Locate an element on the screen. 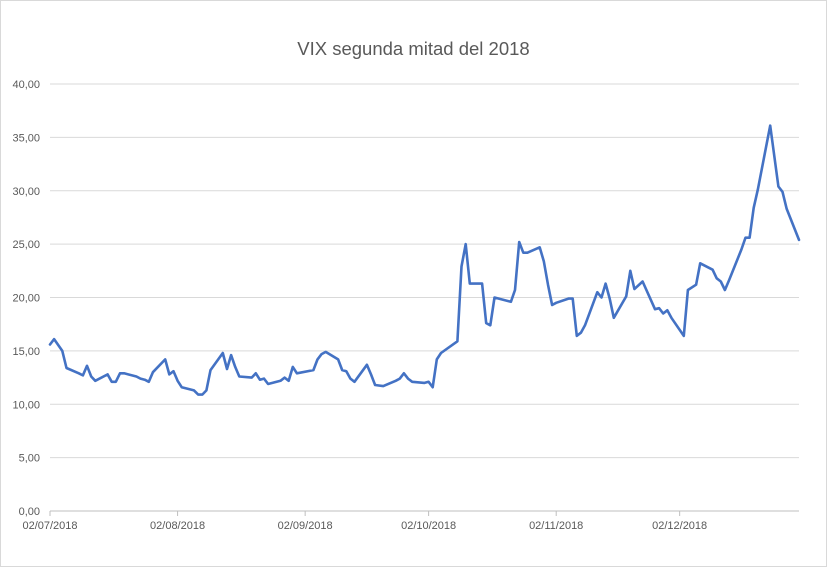 Image resolution: width=827 pixels, height=567 pixels. y-tick-label: 15,00 is located at coordinates (26, 352).